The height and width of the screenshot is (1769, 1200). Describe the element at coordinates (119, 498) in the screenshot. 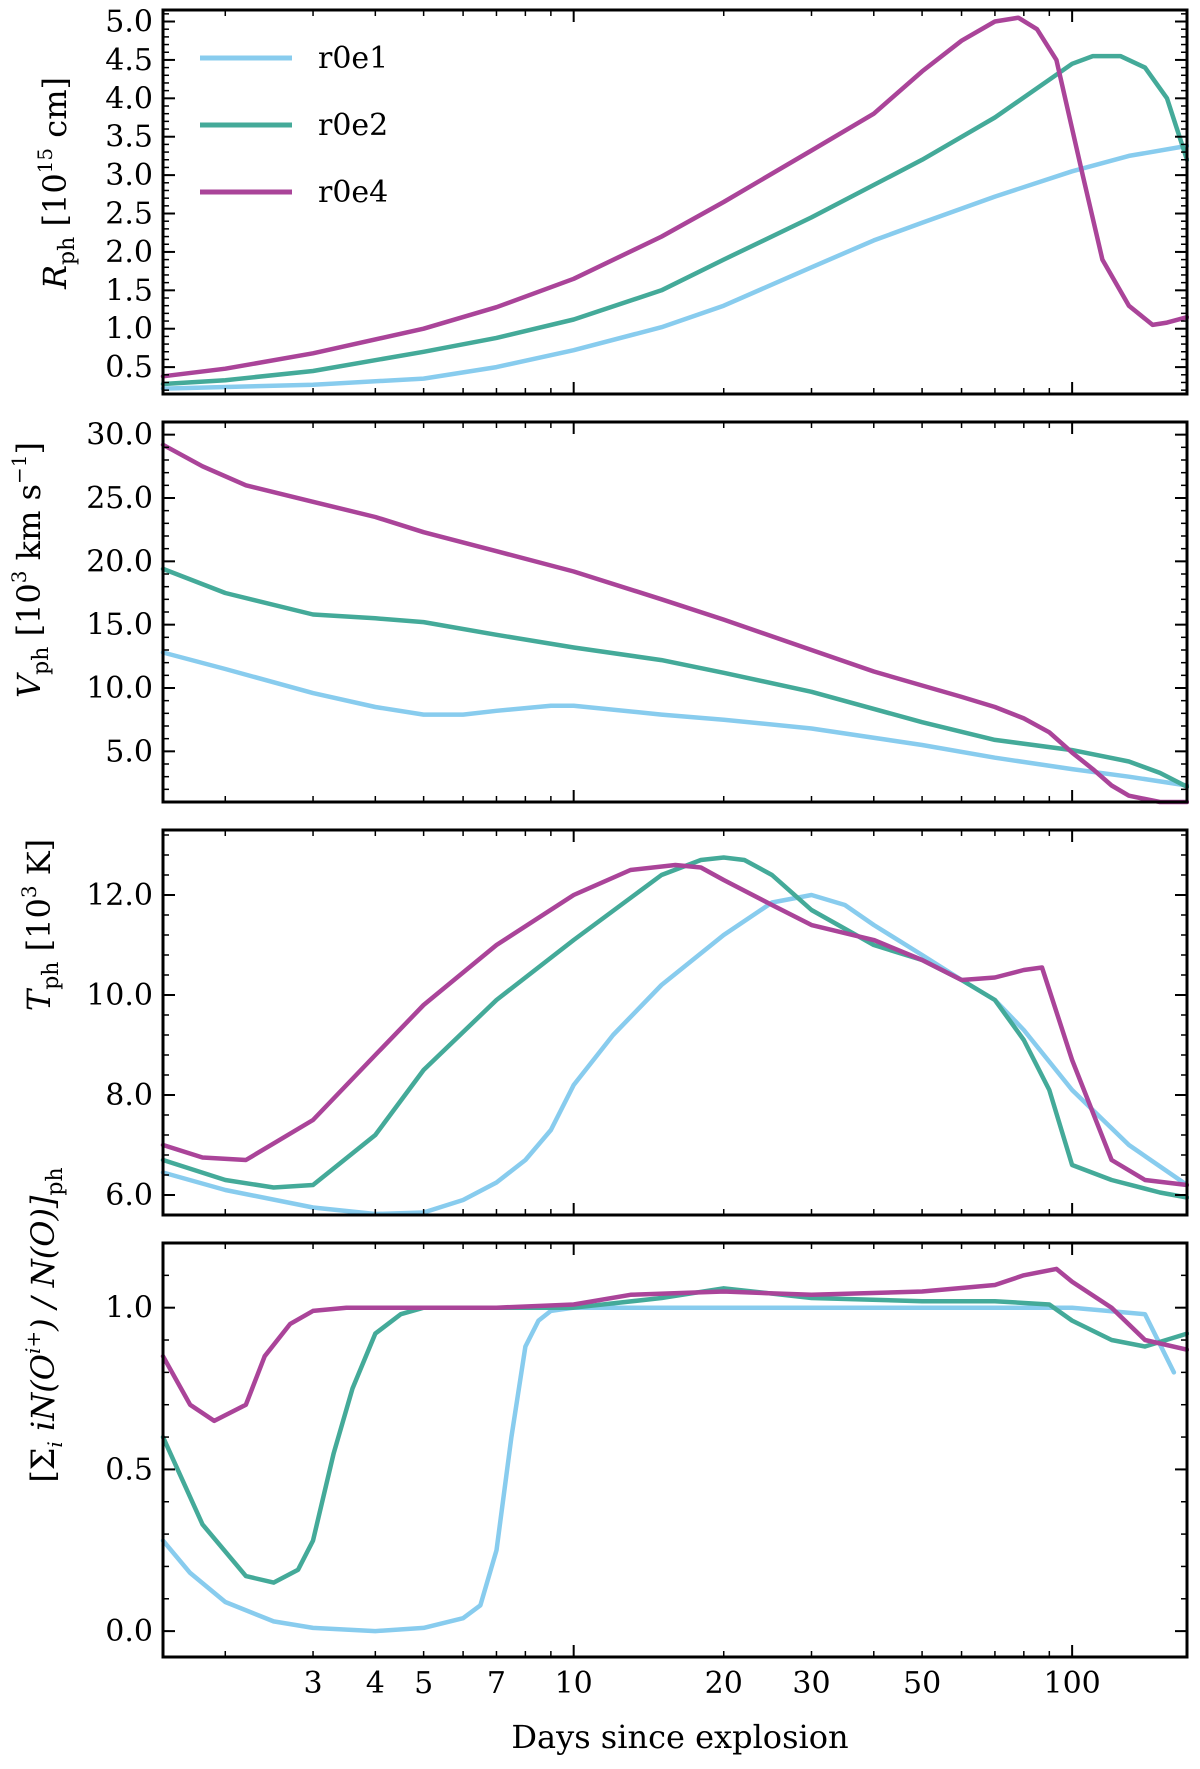

I see `y-tick-label: 25.0` at that location.